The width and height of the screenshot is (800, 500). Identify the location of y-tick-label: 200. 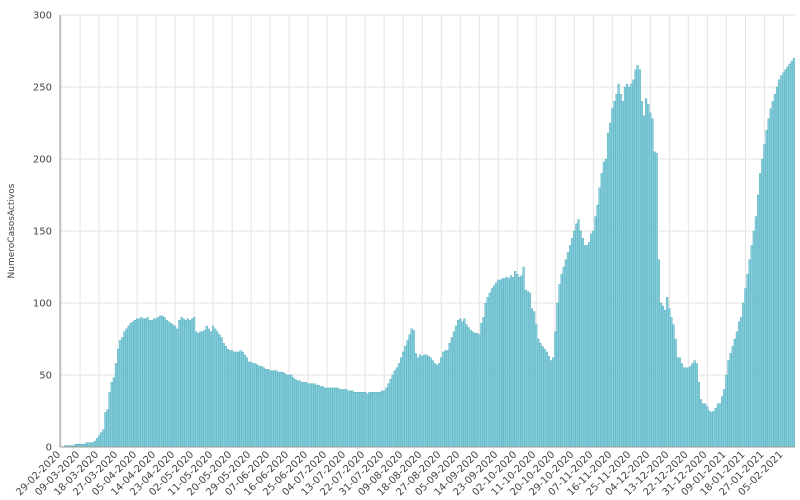
(42, 160).